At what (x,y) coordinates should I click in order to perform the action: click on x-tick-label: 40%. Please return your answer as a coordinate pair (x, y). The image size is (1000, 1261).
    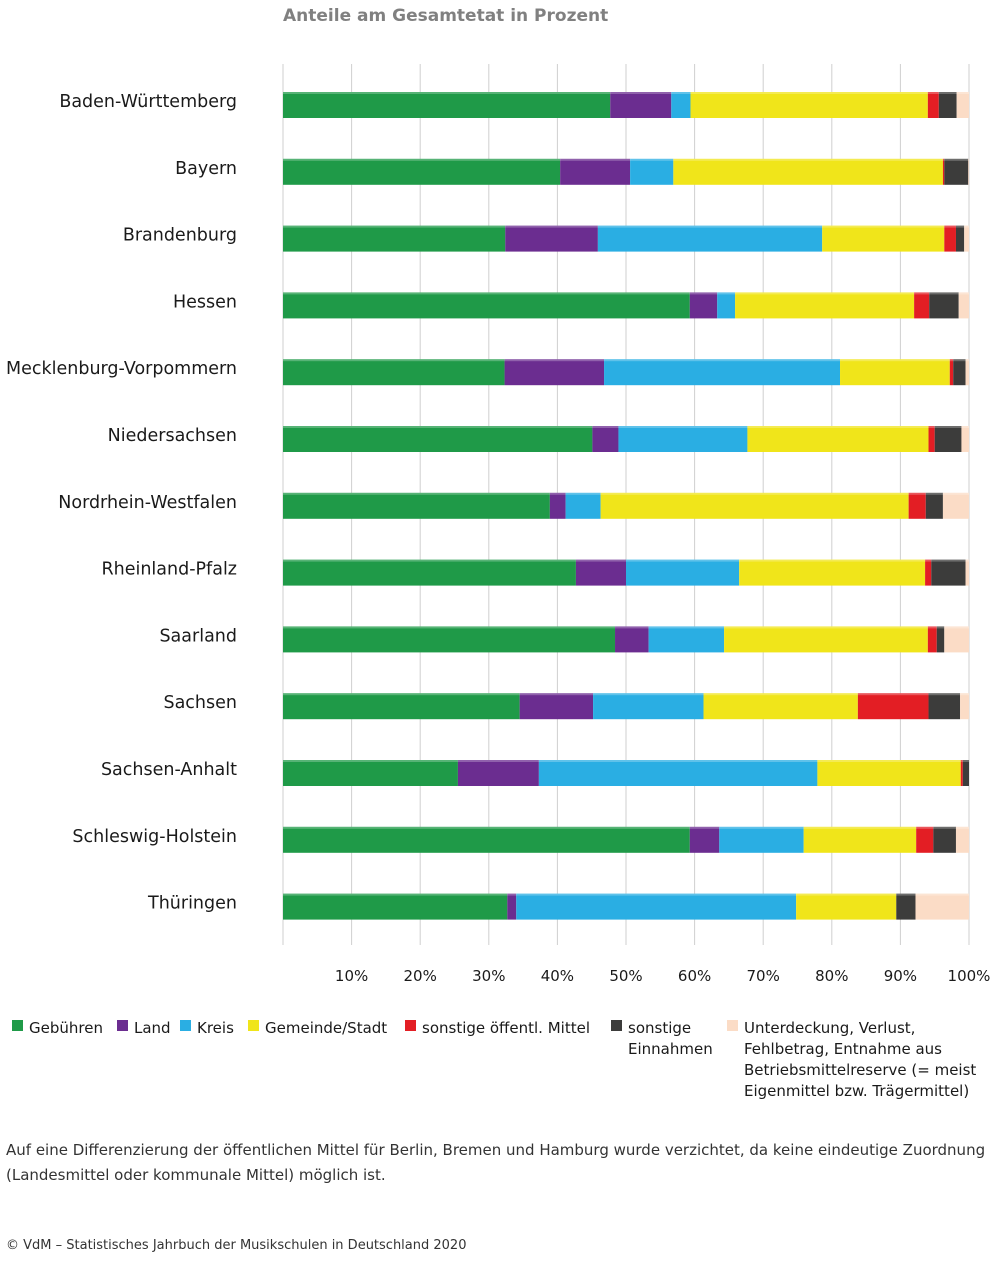
    Looking at the image, I should click on (557, 976).